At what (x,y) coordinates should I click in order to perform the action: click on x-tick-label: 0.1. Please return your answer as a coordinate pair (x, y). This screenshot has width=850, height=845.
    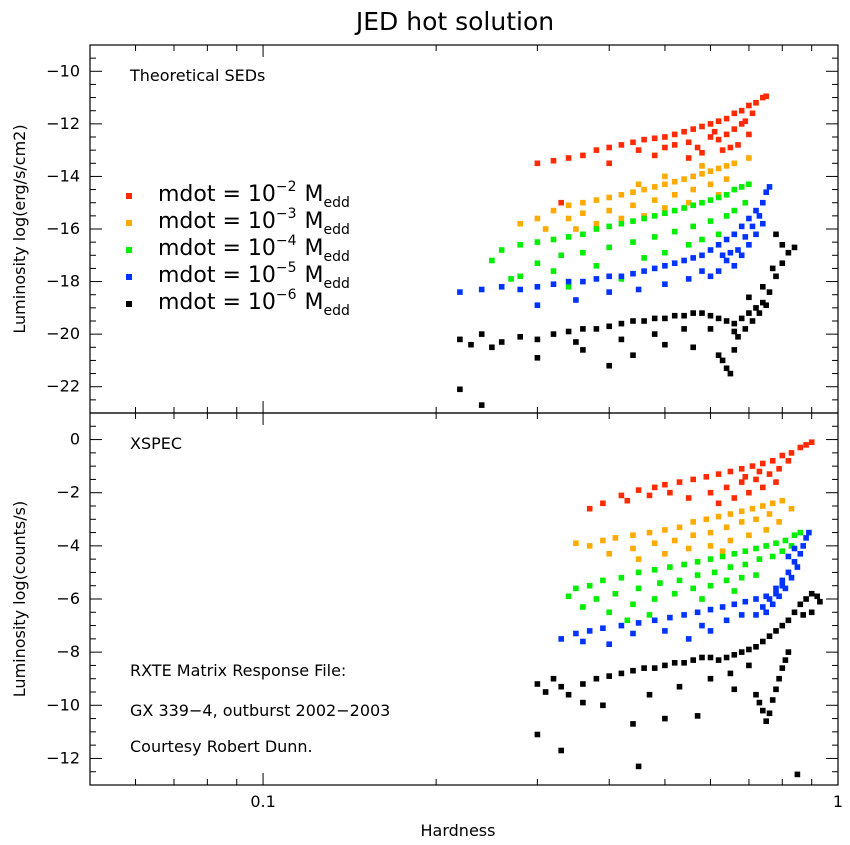
    Looking at the image, I should click on (262, 801).